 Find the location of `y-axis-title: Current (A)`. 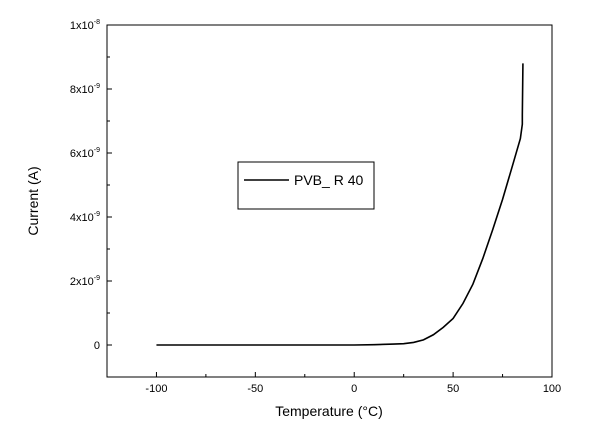

y-axis-title: Current (A) is located at coordinates (33, 200).